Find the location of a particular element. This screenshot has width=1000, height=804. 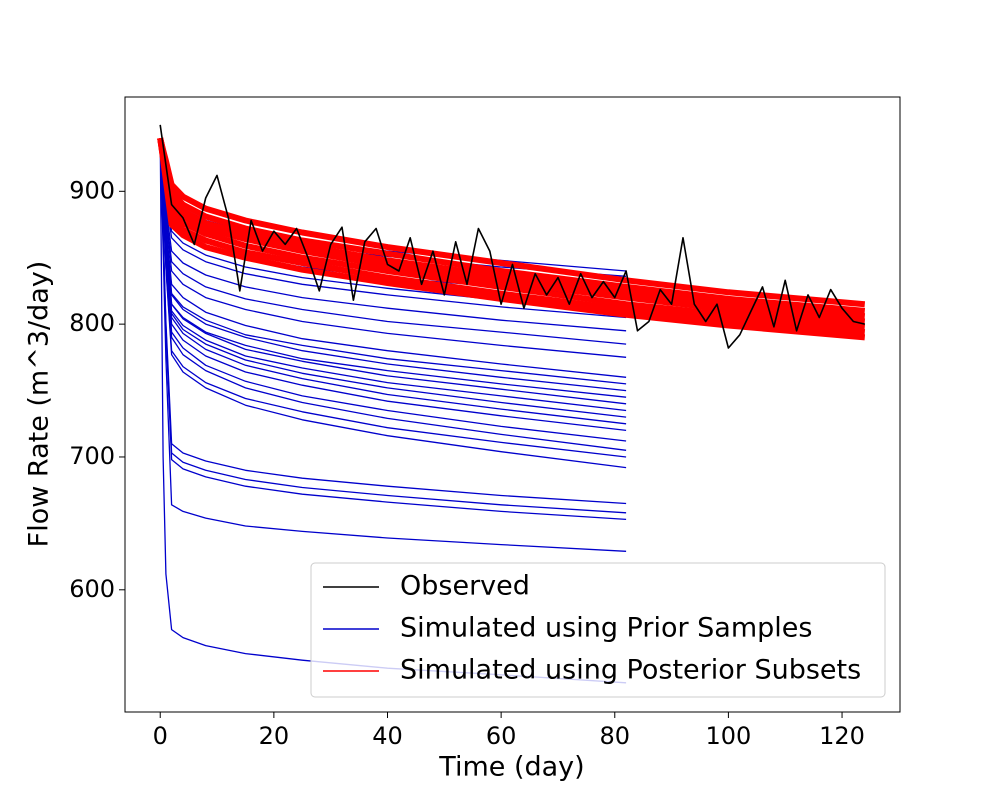

x-tick-label: 60 is located at coordinates (501, 736).